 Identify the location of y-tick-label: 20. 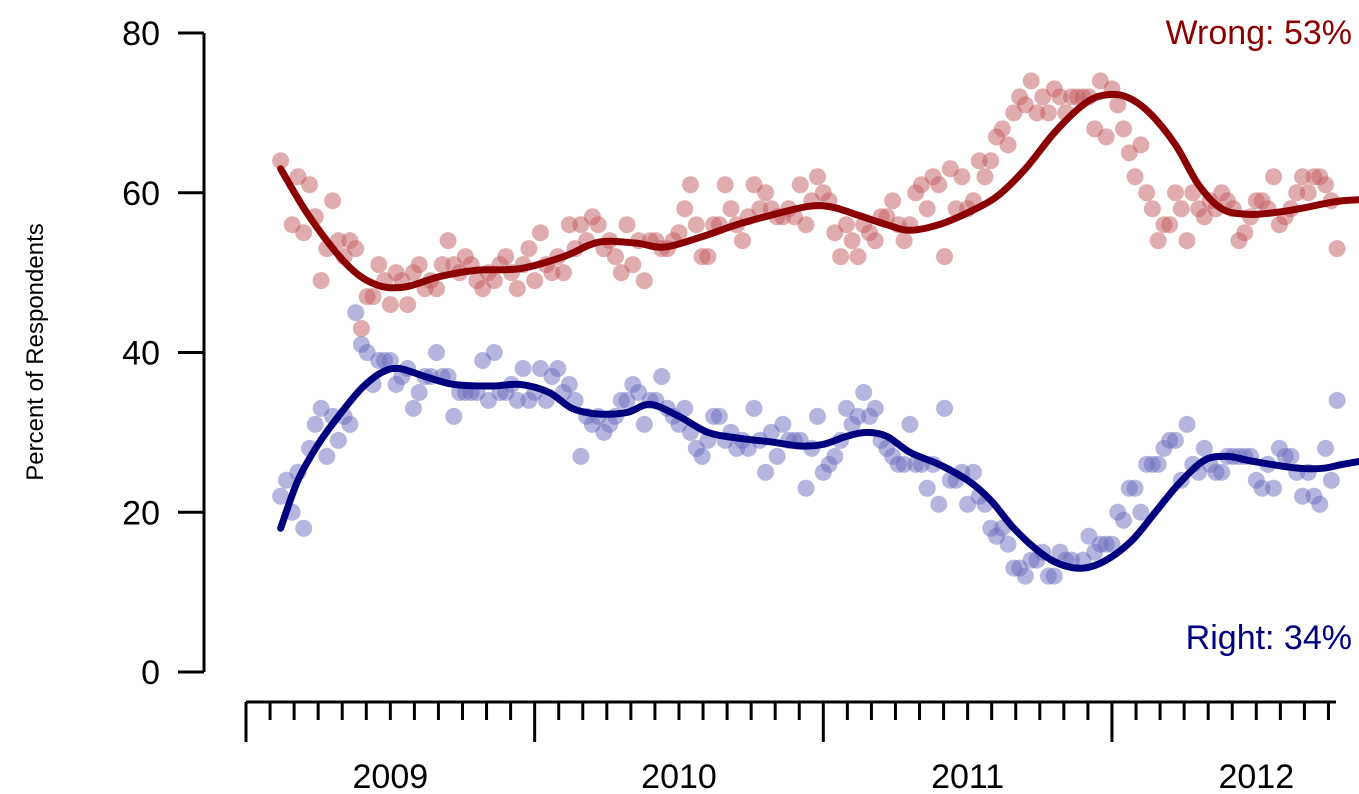
(141, 513).